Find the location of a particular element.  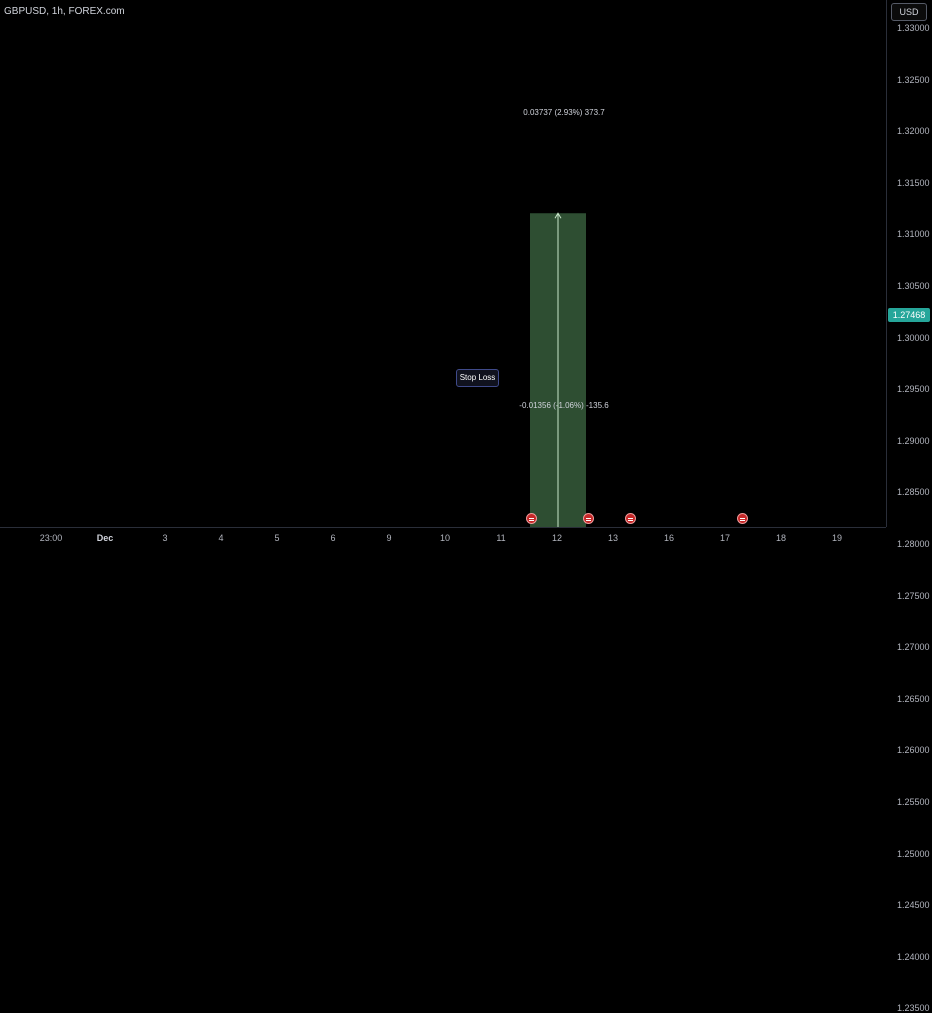

price-tick: 1.28000 is located at coordinates (913, 544).